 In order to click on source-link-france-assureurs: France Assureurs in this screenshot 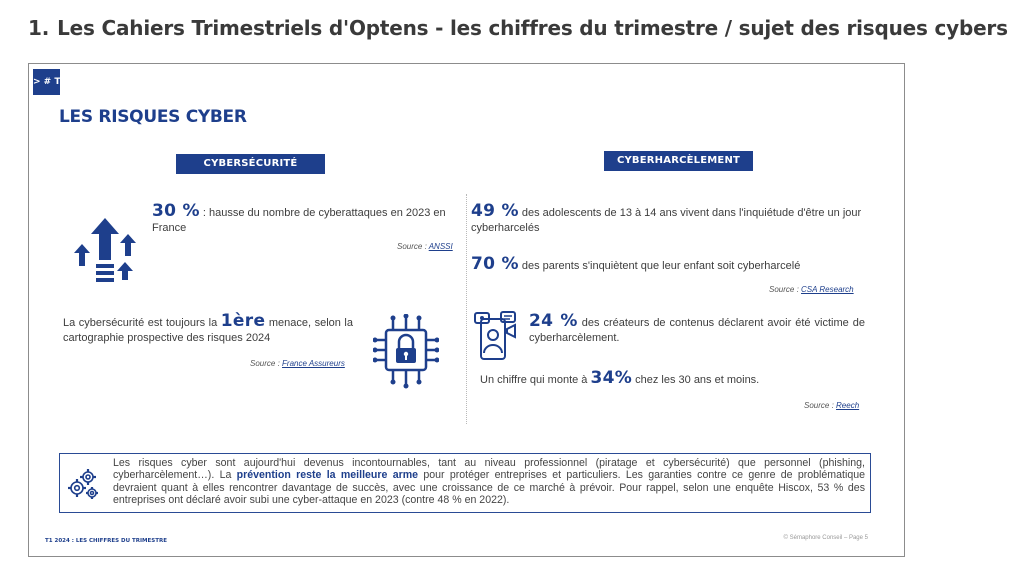, I will do `click(313, 363)`.